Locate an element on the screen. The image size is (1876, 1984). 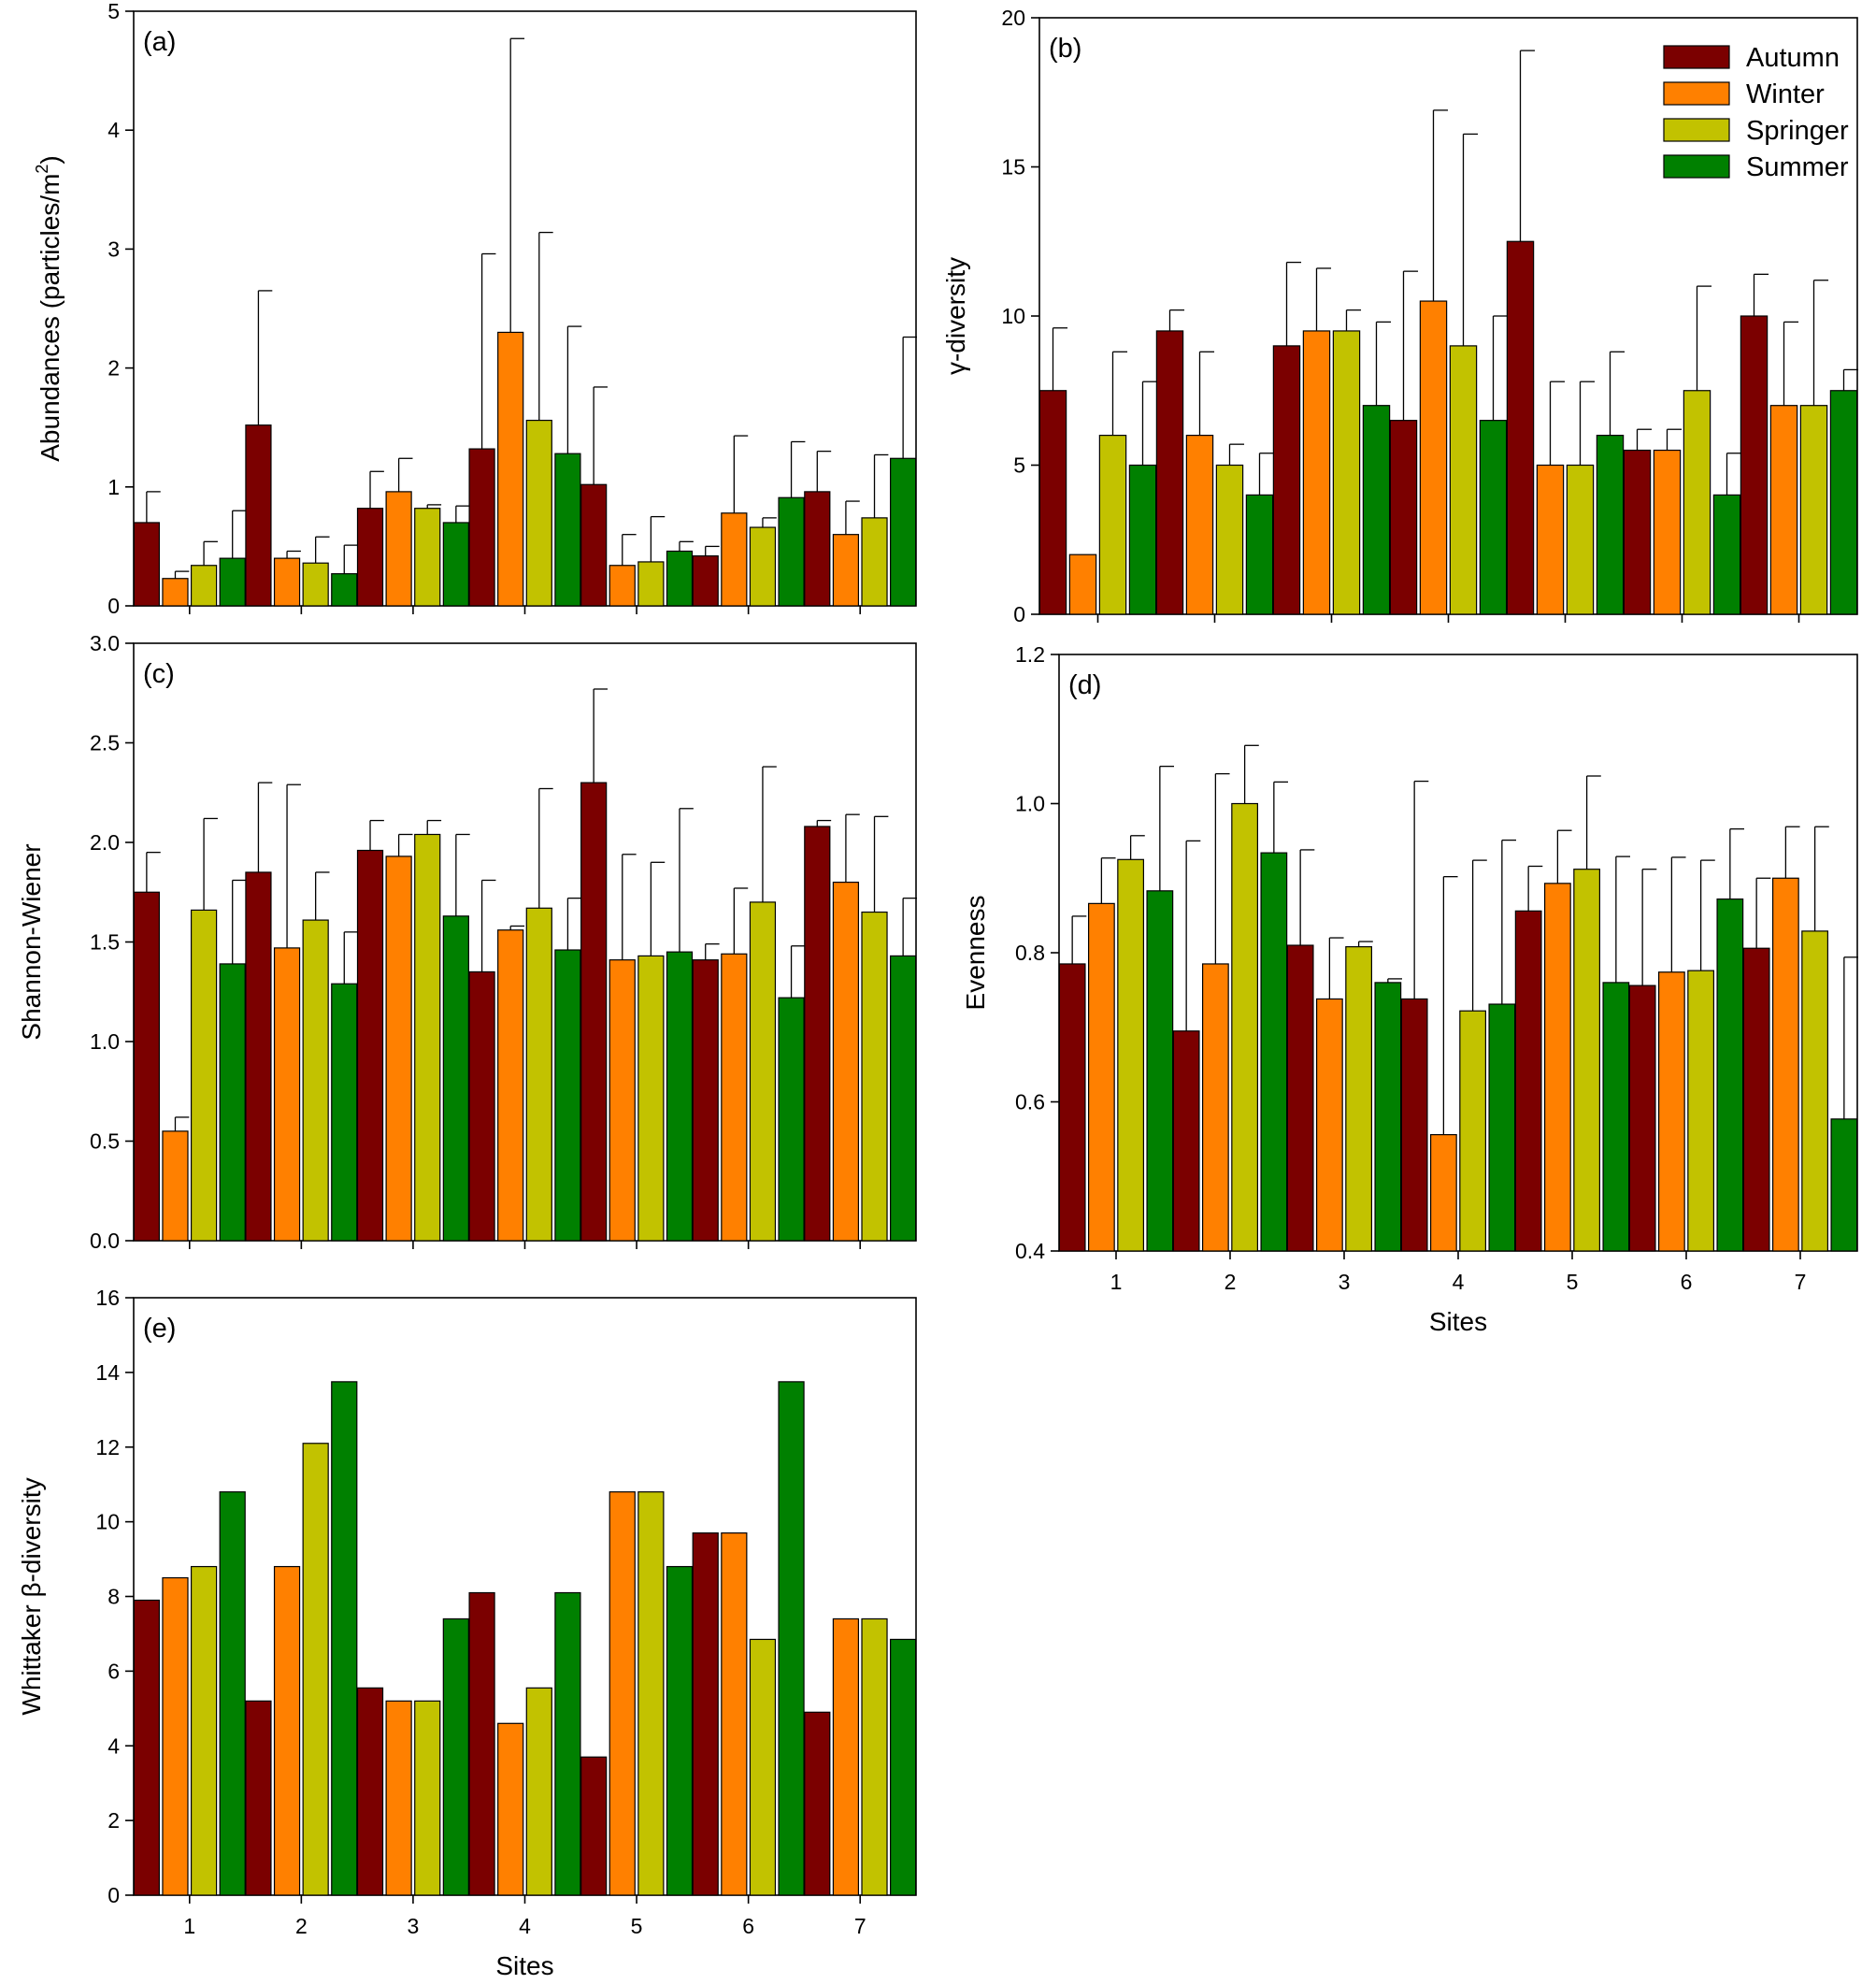
x-tick-label-e: 6 is located at coordinates (748, 1926).